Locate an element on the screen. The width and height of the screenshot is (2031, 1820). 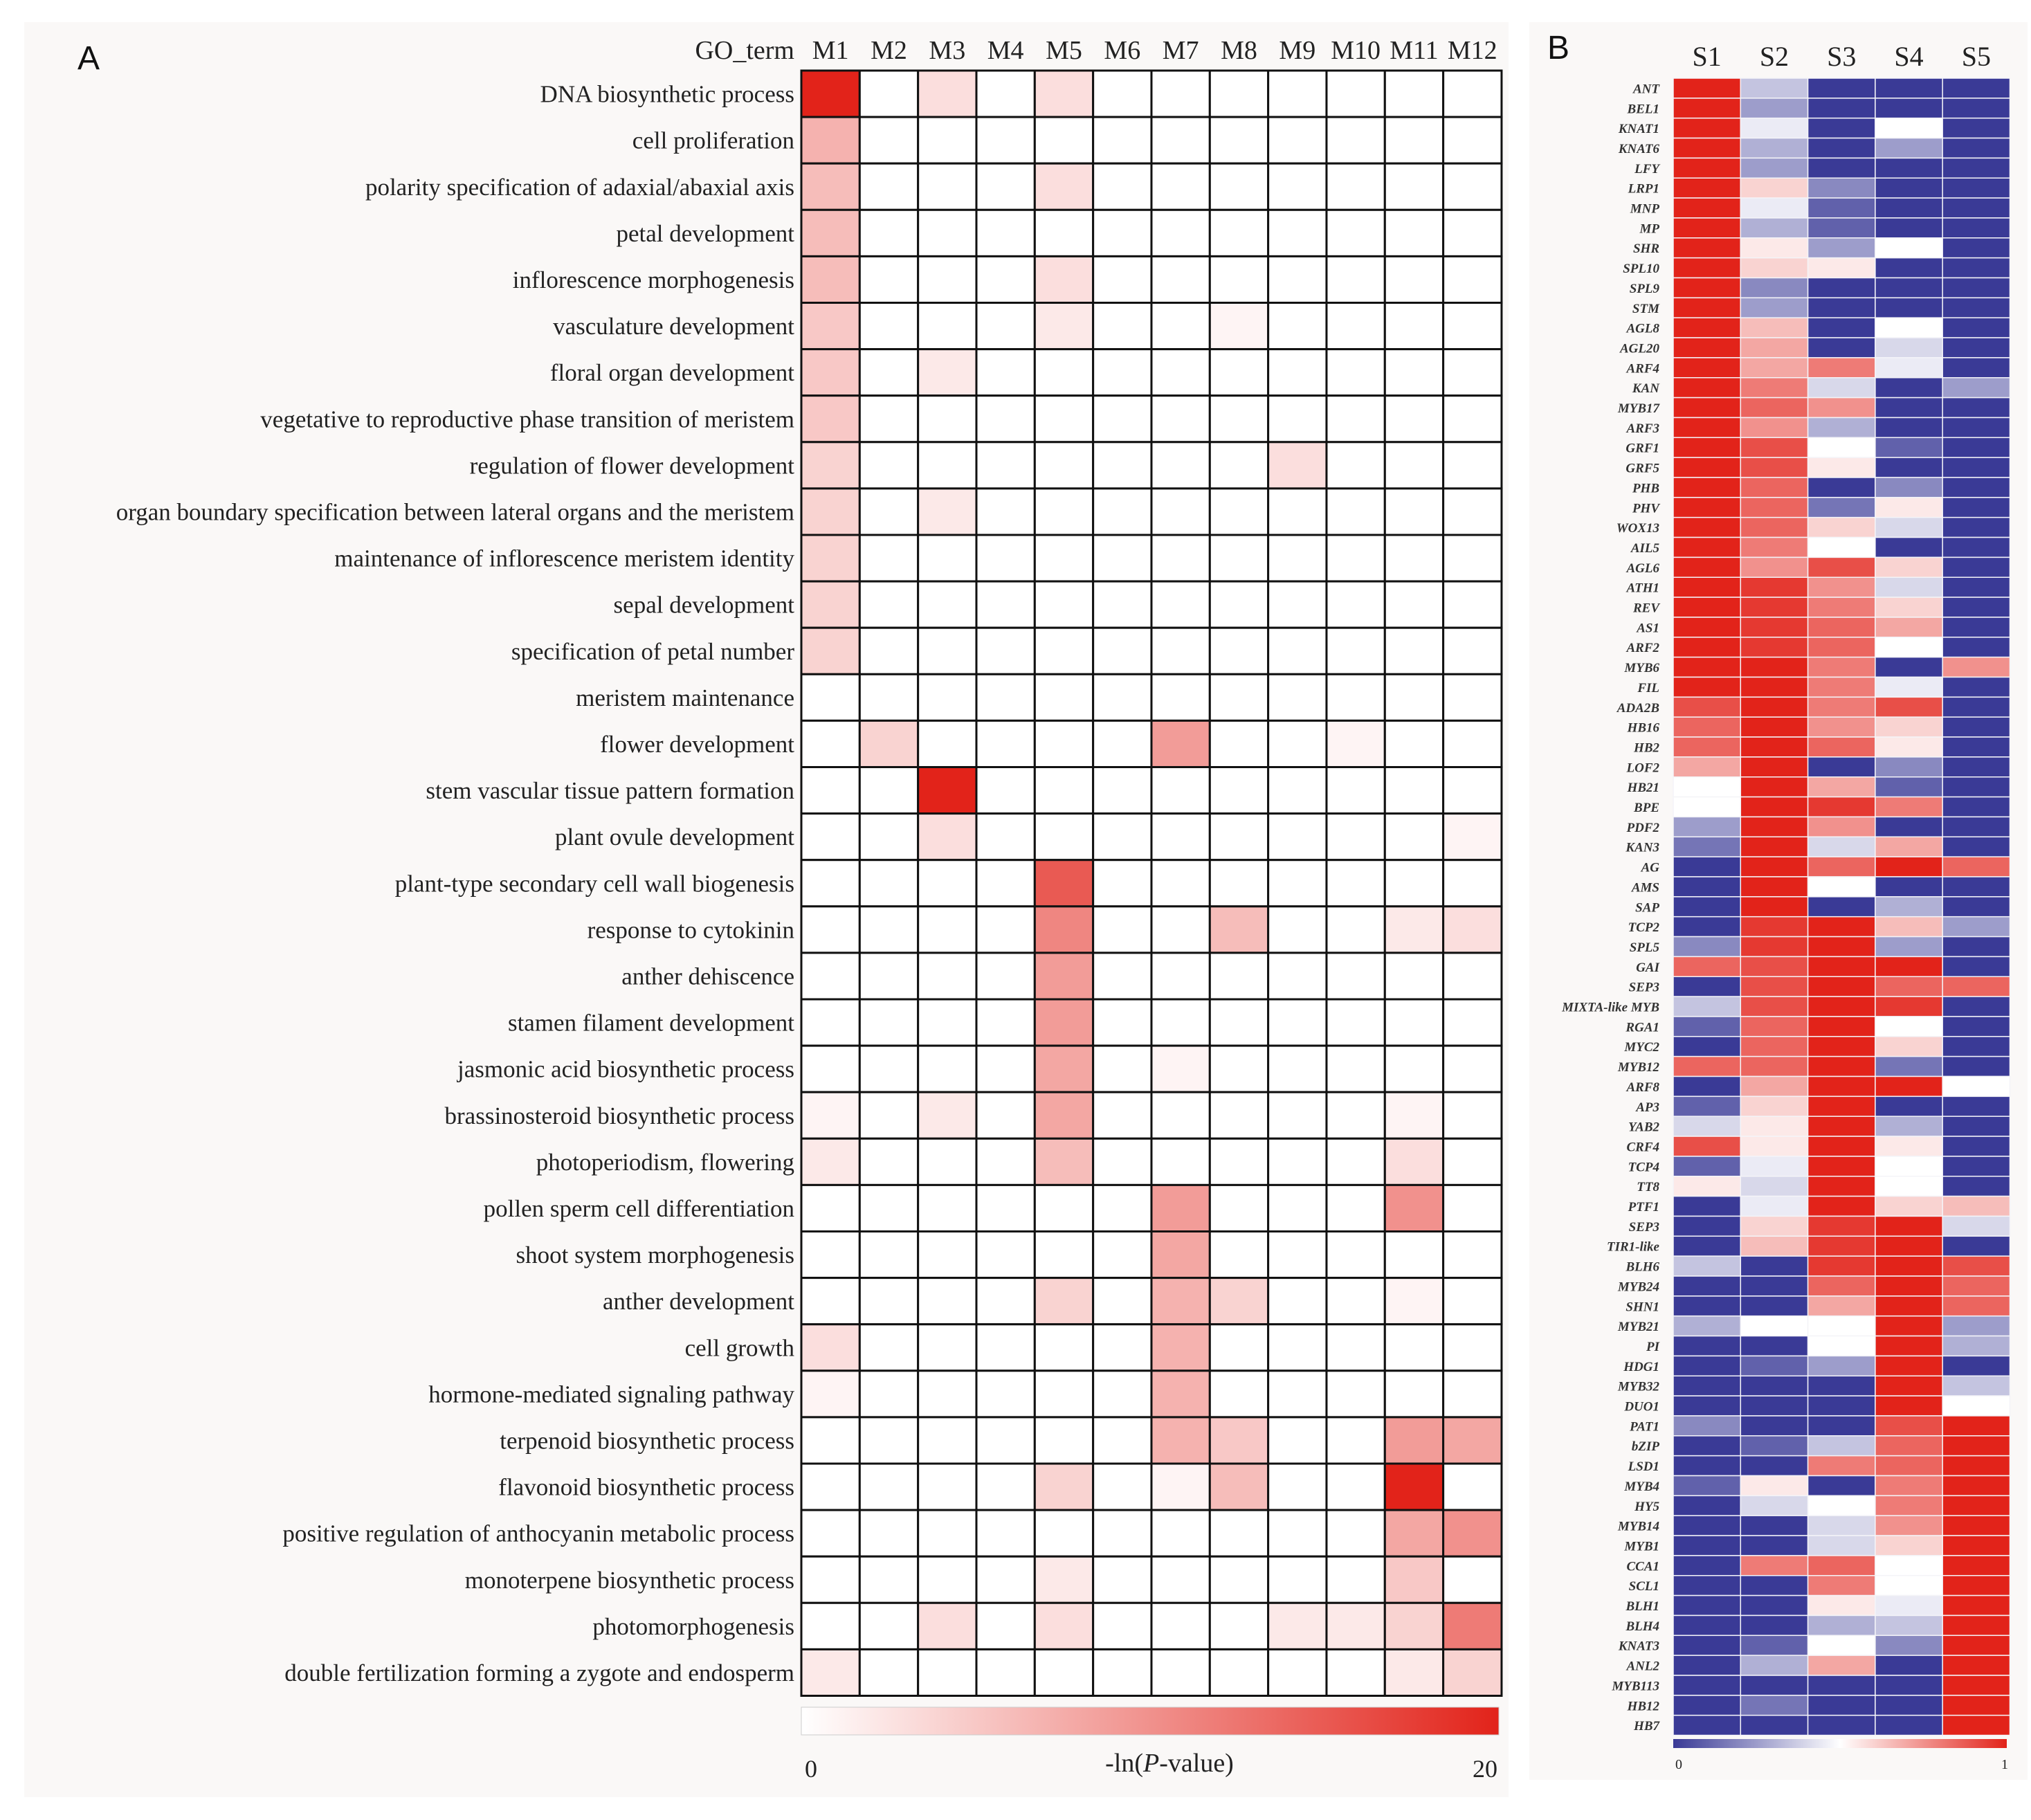
panel-b-column-label: S3 is located at coordinates (1841, 56).